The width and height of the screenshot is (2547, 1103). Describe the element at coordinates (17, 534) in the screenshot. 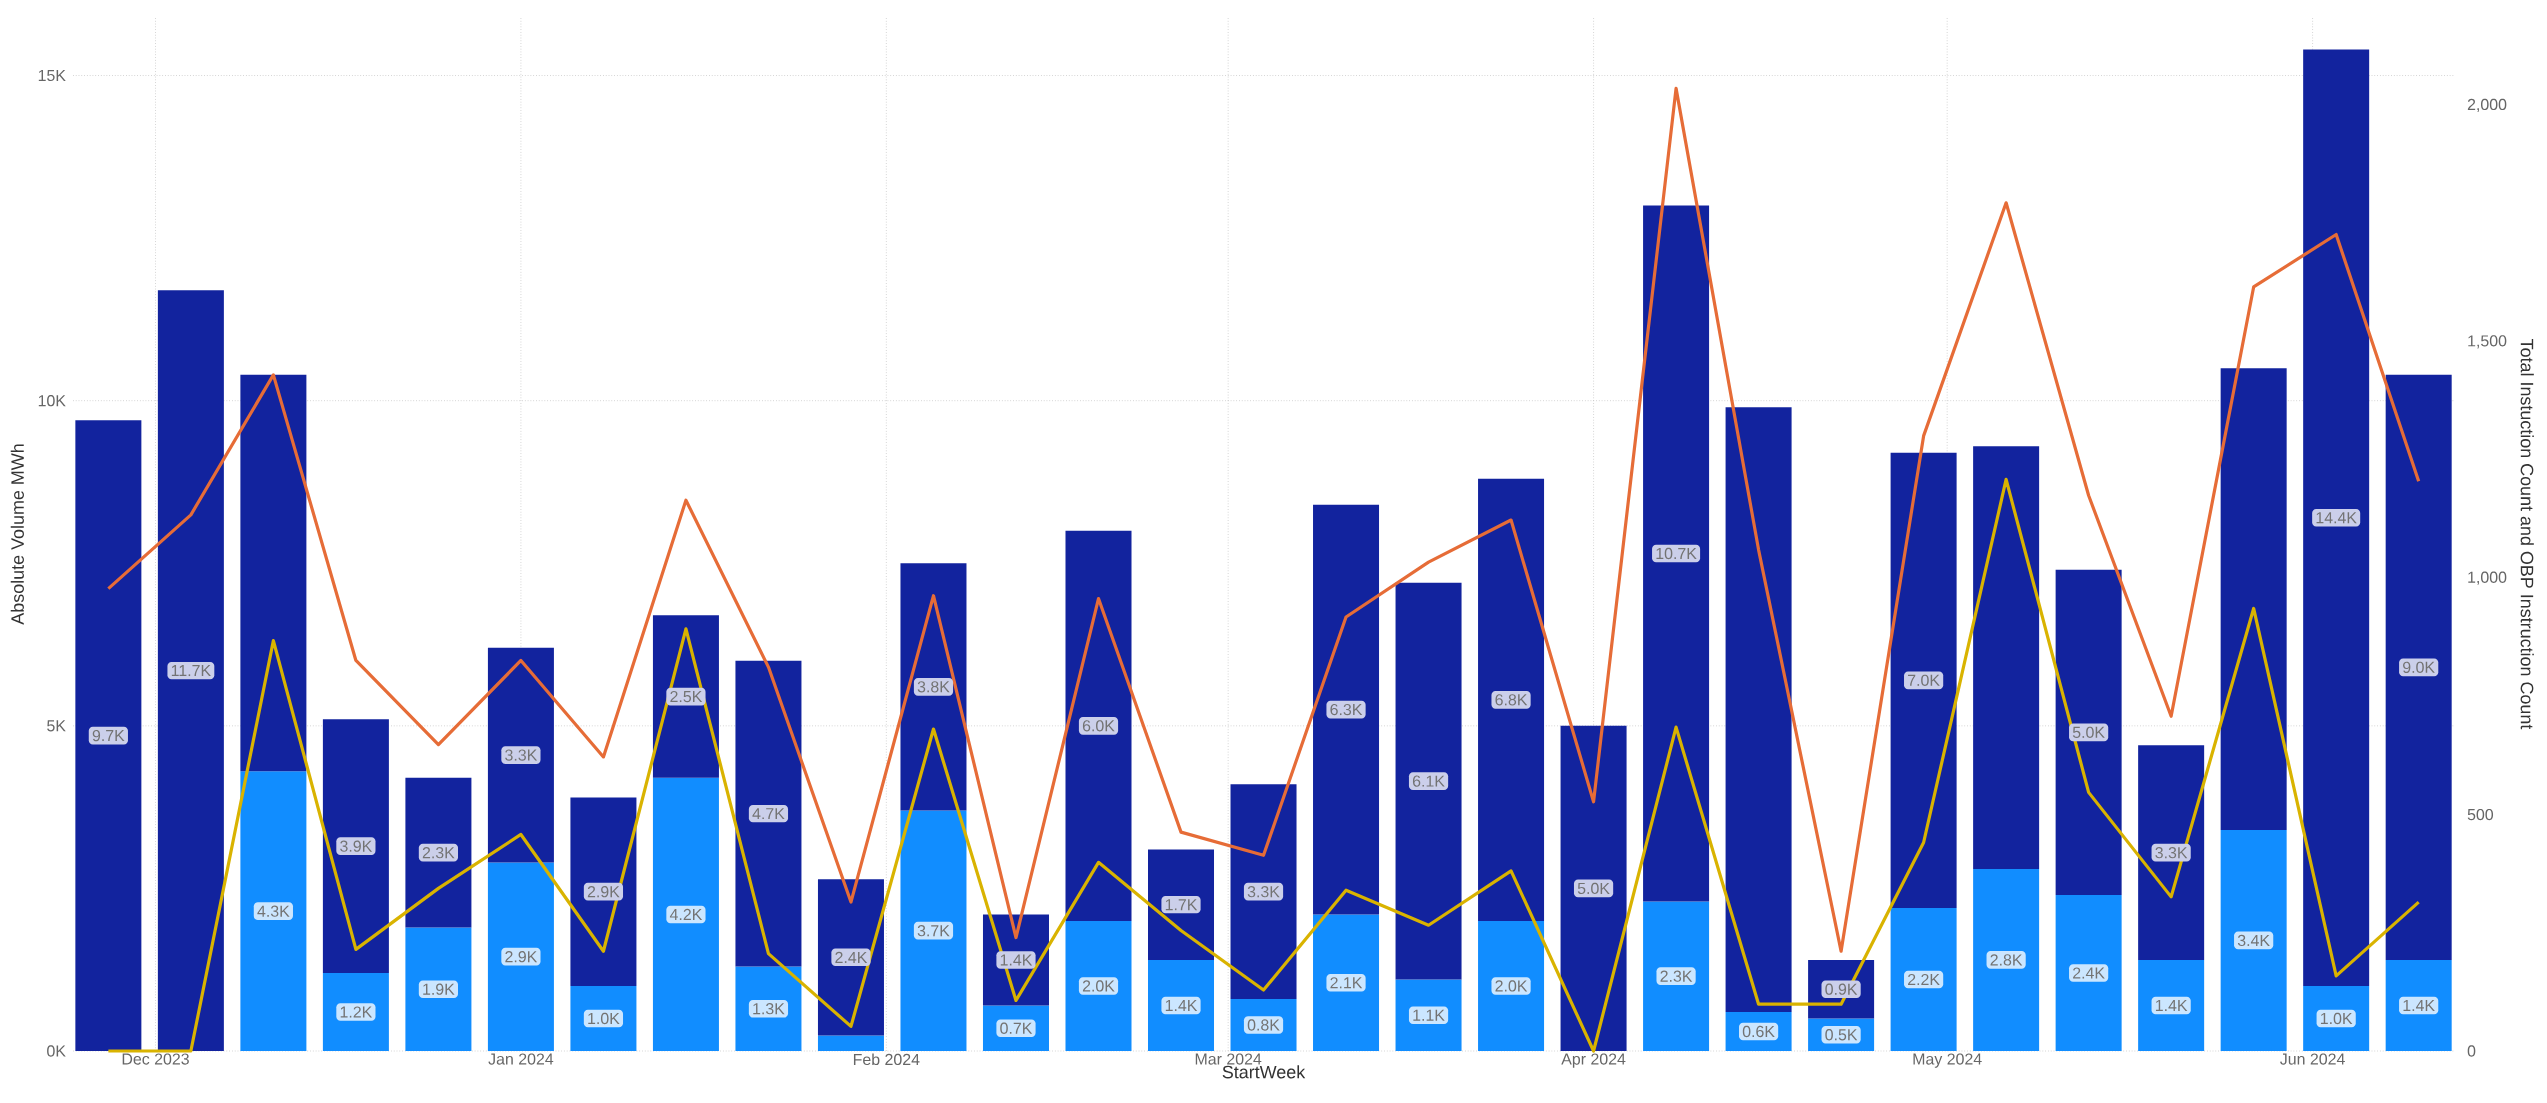

I see `y-axis-title: Absolute Volume MWh` at that location.